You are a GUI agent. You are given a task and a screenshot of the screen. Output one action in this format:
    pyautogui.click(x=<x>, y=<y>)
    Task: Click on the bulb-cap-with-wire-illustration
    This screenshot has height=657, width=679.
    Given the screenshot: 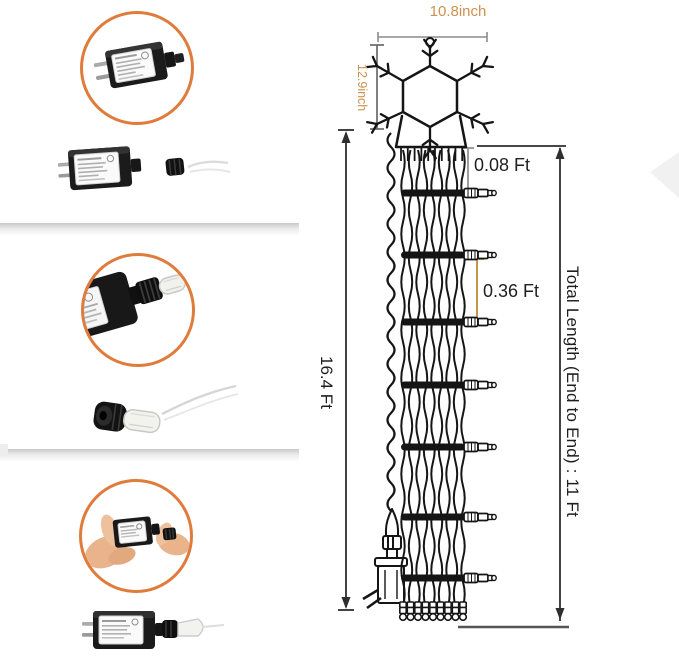 What is the action you would take?
    pyautogui.click(x=166, y=409)
    